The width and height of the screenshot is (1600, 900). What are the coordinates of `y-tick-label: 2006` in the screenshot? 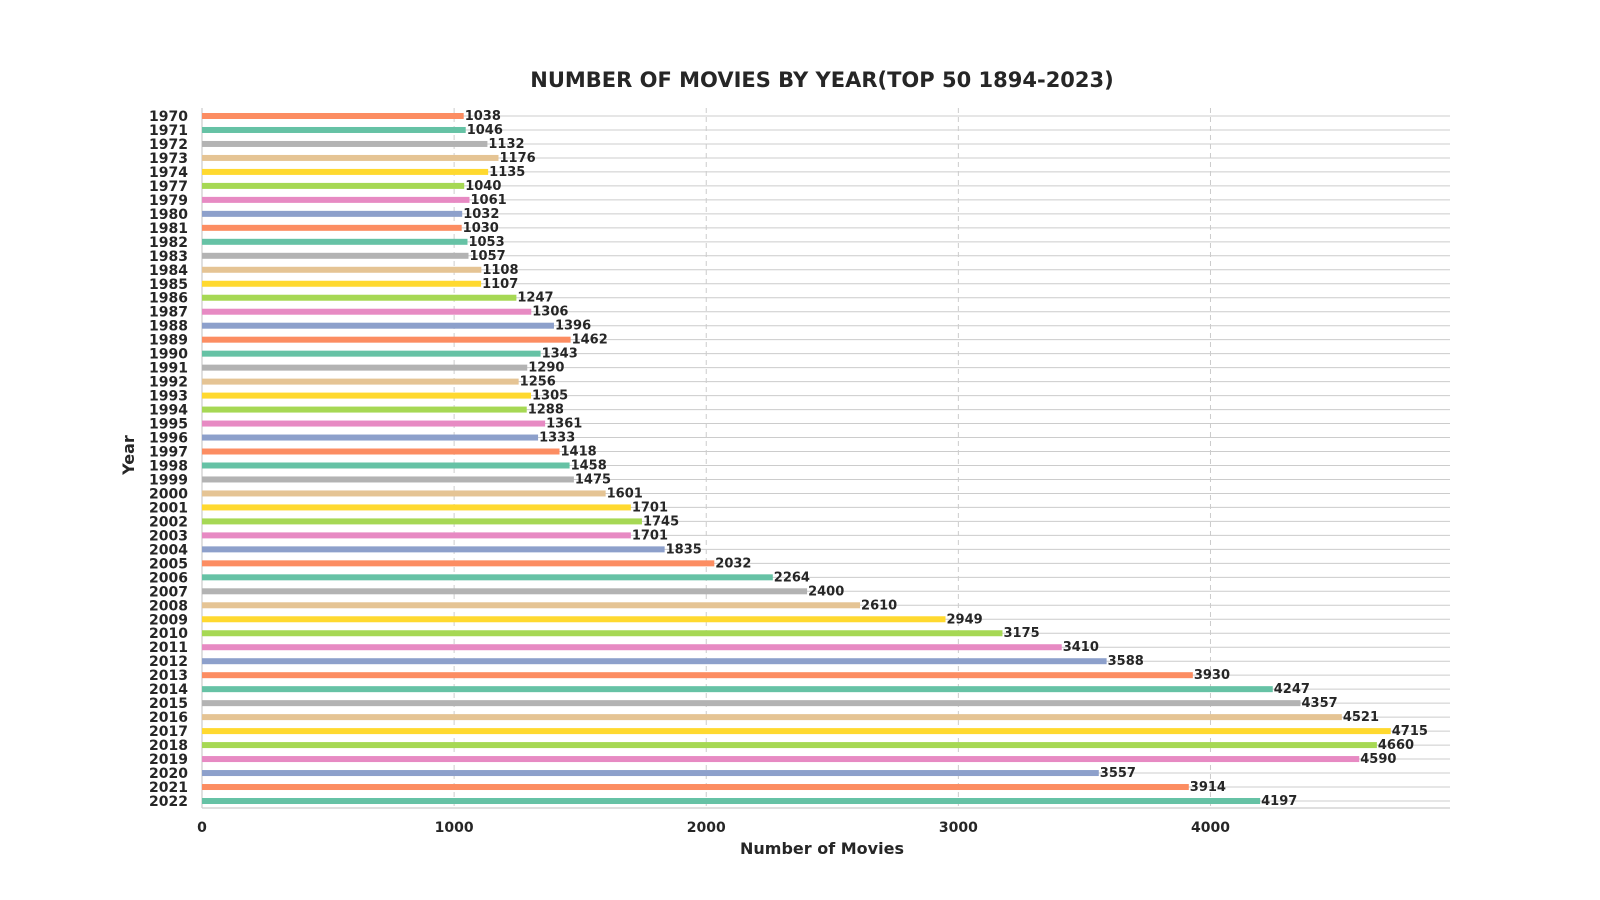 It's located at (168, 578).